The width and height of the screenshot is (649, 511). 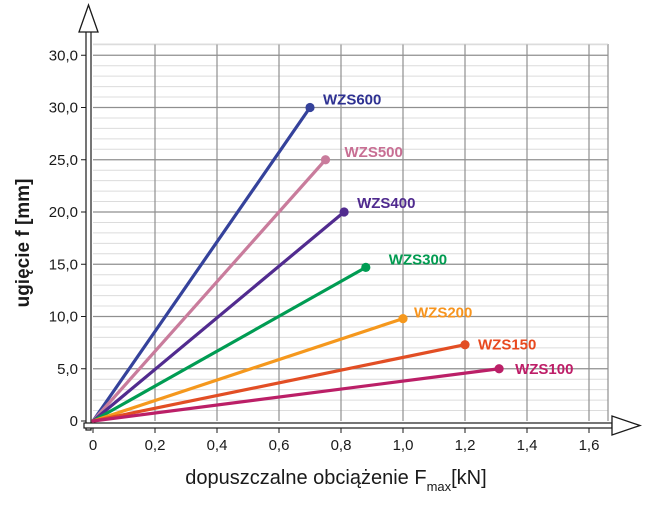 I want to click on y-tick-label: 0, so click(x=74, y=421).